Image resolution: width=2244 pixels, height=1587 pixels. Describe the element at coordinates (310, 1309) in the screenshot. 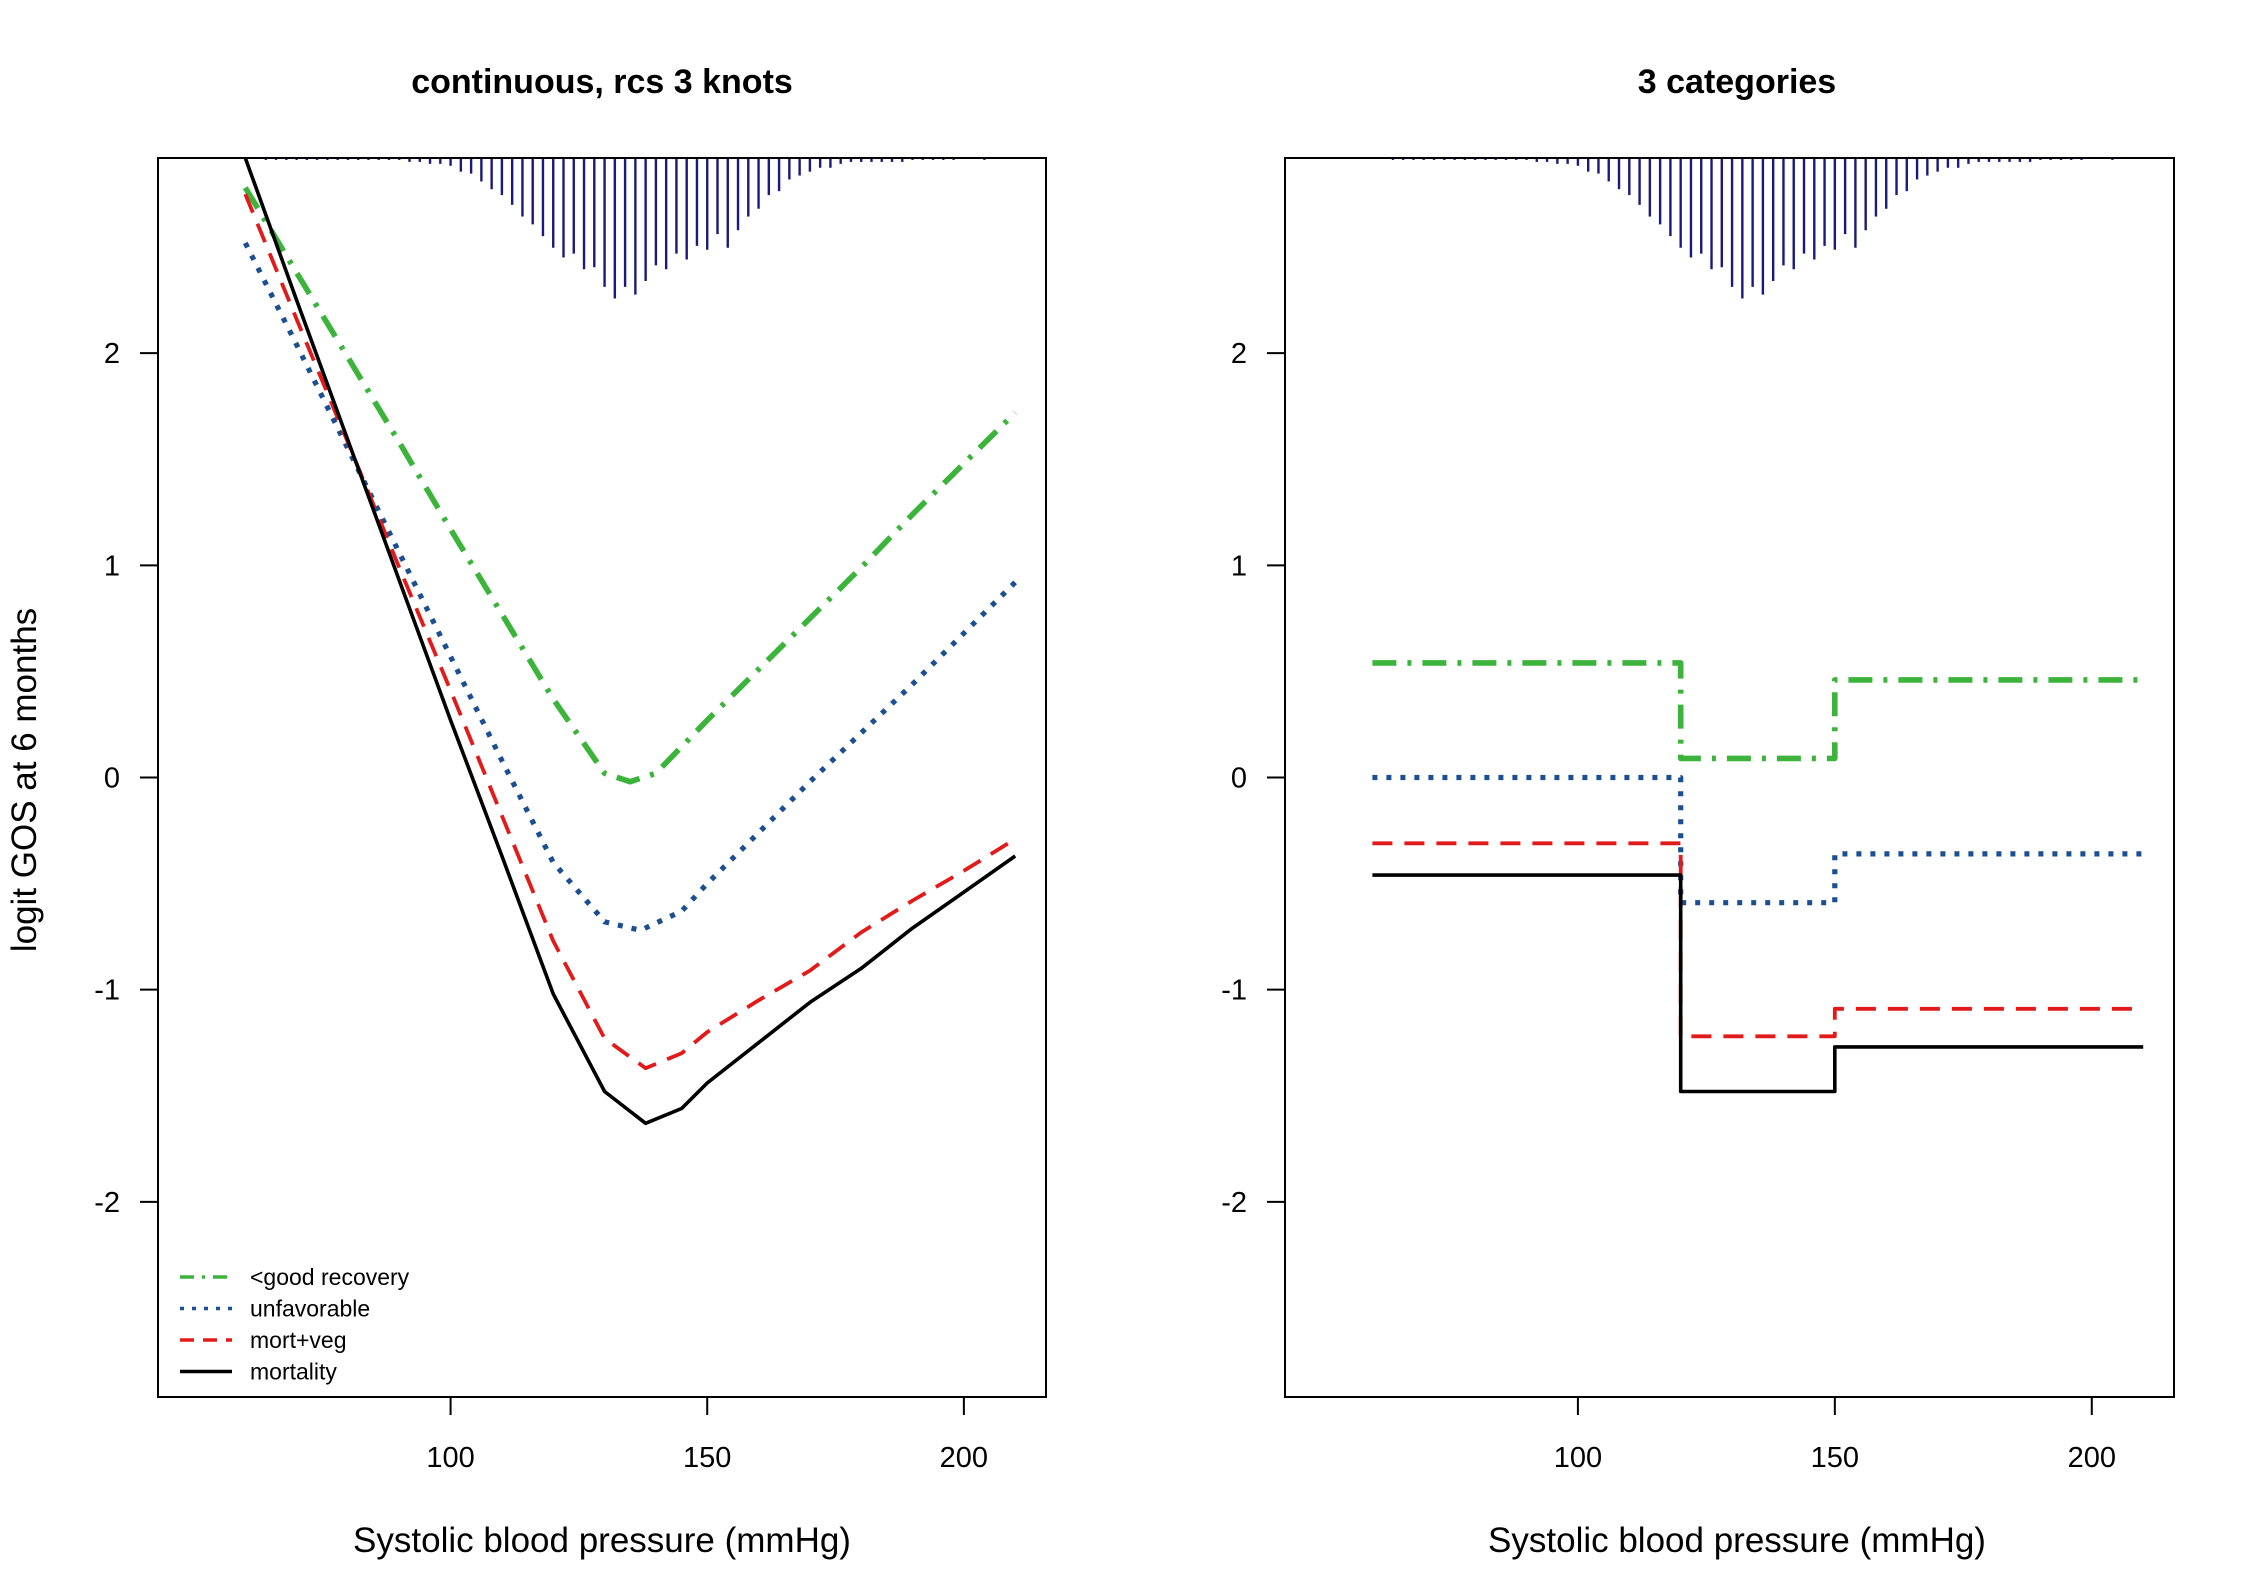

I see `legend-label: unfavorable` at that location.